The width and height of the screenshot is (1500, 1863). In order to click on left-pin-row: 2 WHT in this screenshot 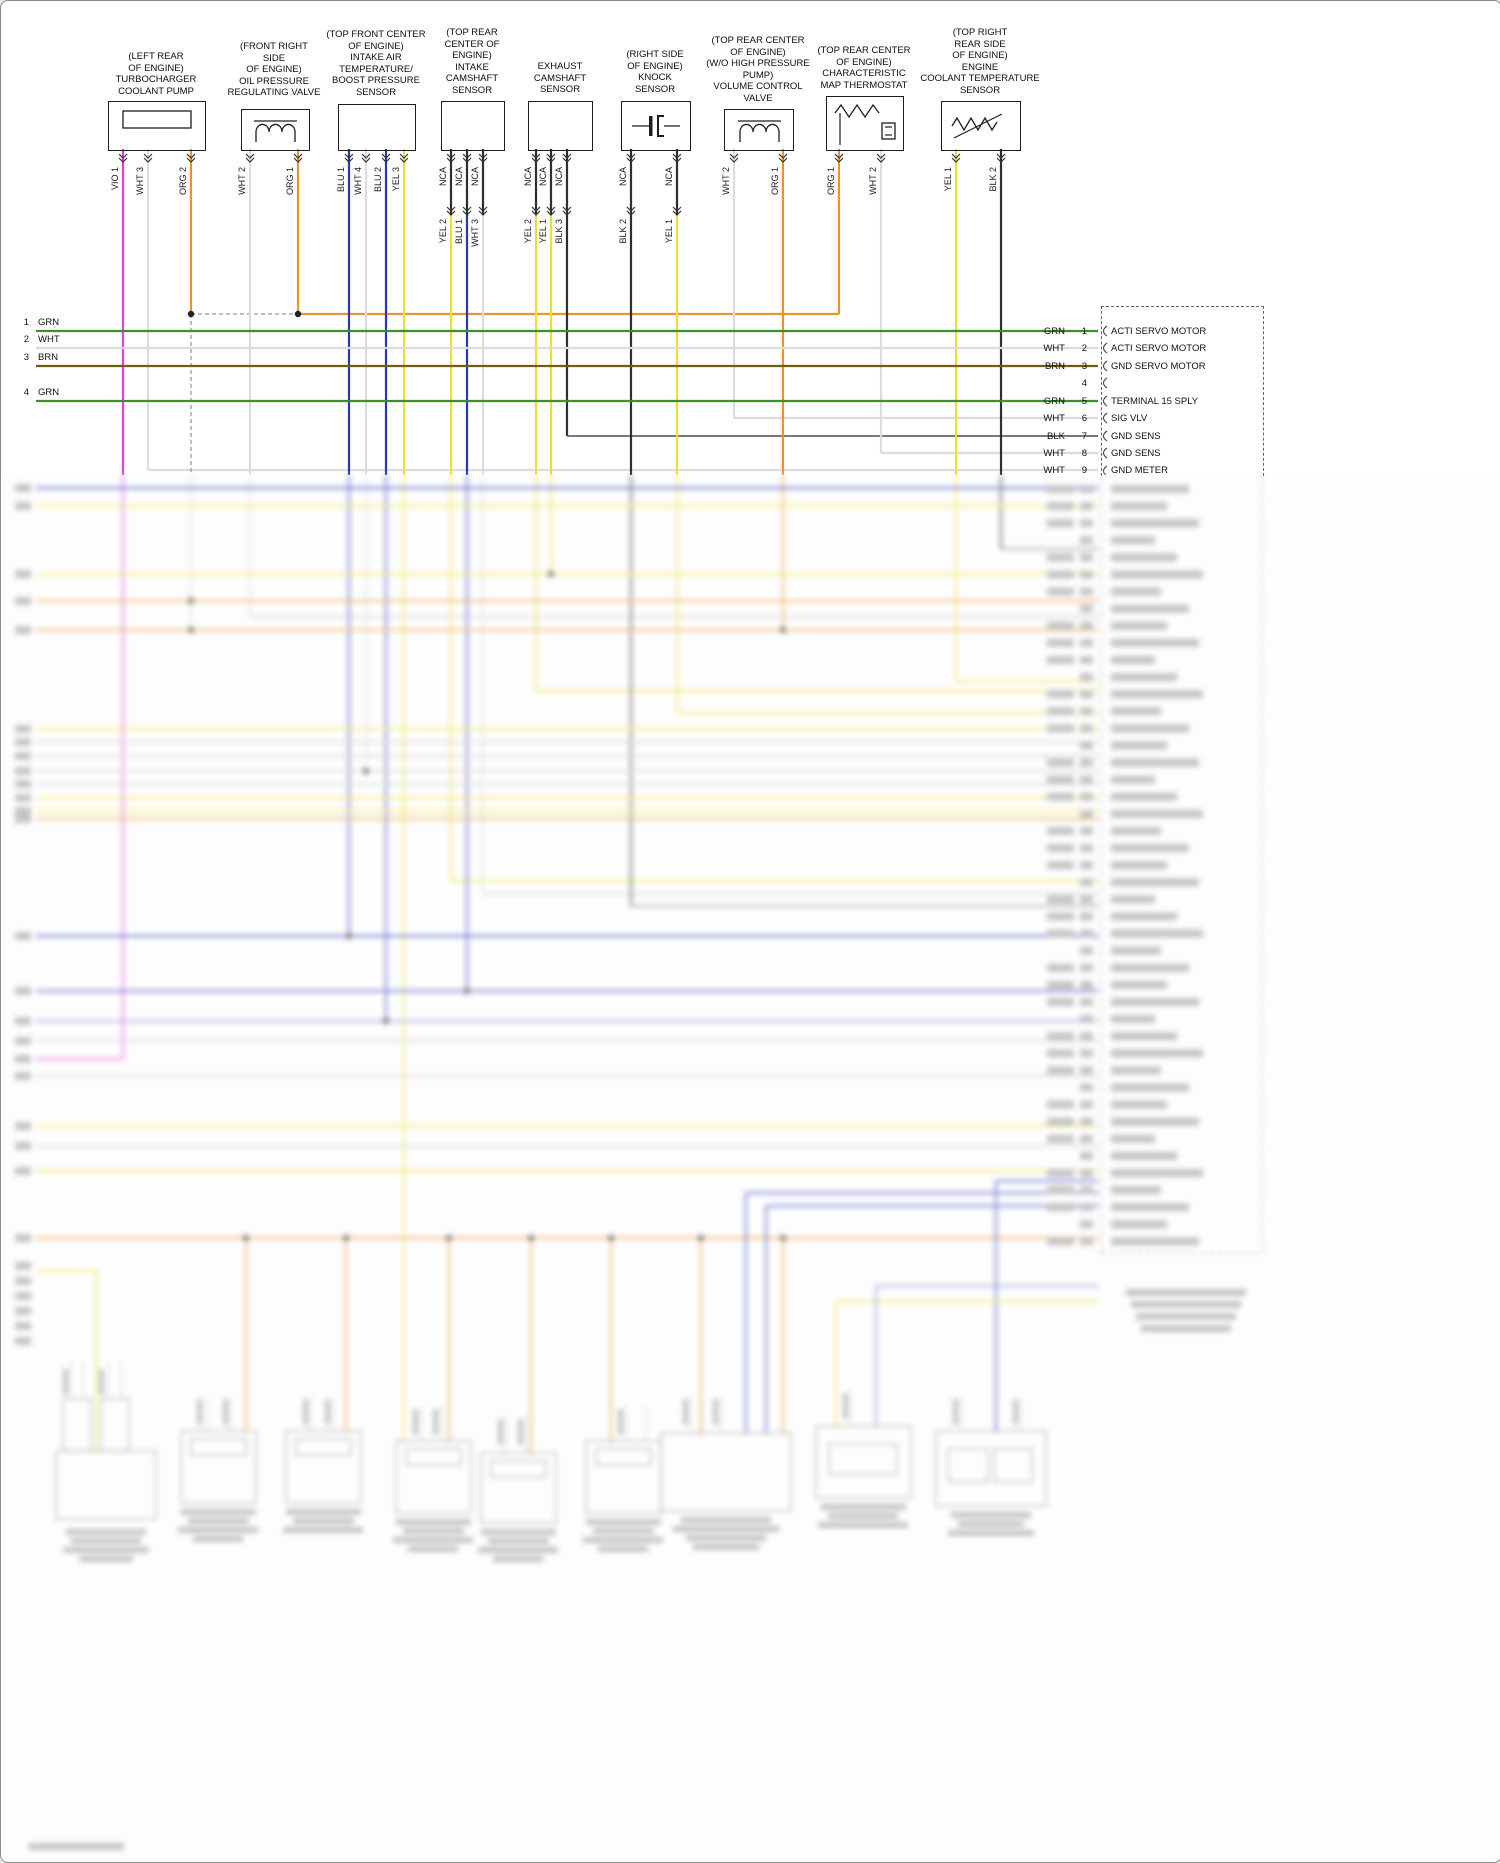, I will do `click(38, 339)`.